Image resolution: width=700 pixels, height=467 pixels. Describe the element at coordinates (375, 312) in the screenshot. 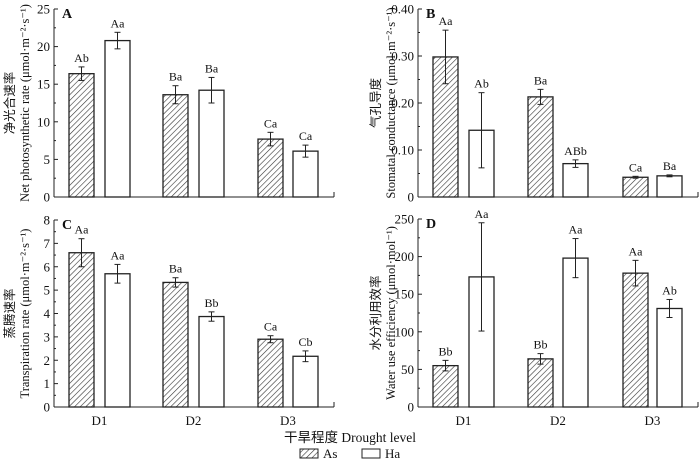

I see `y-axis-title-cn: 水分利用效率` at that location.